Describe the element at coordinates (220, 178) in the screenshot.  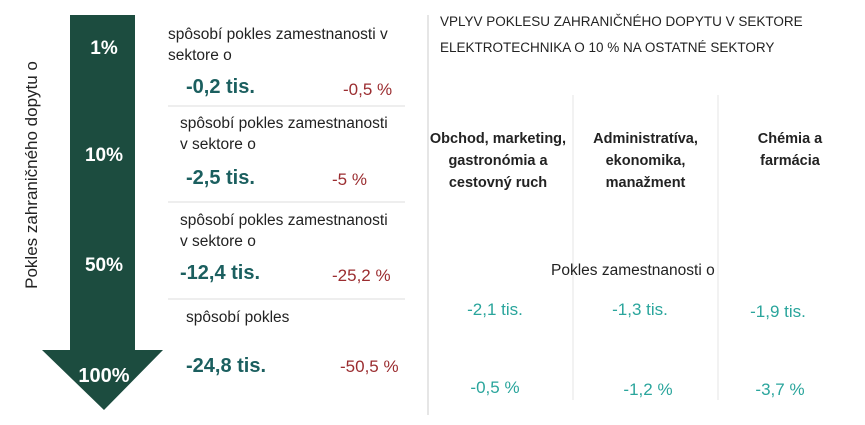
I see `employment: -2,5 tis.` at that location.